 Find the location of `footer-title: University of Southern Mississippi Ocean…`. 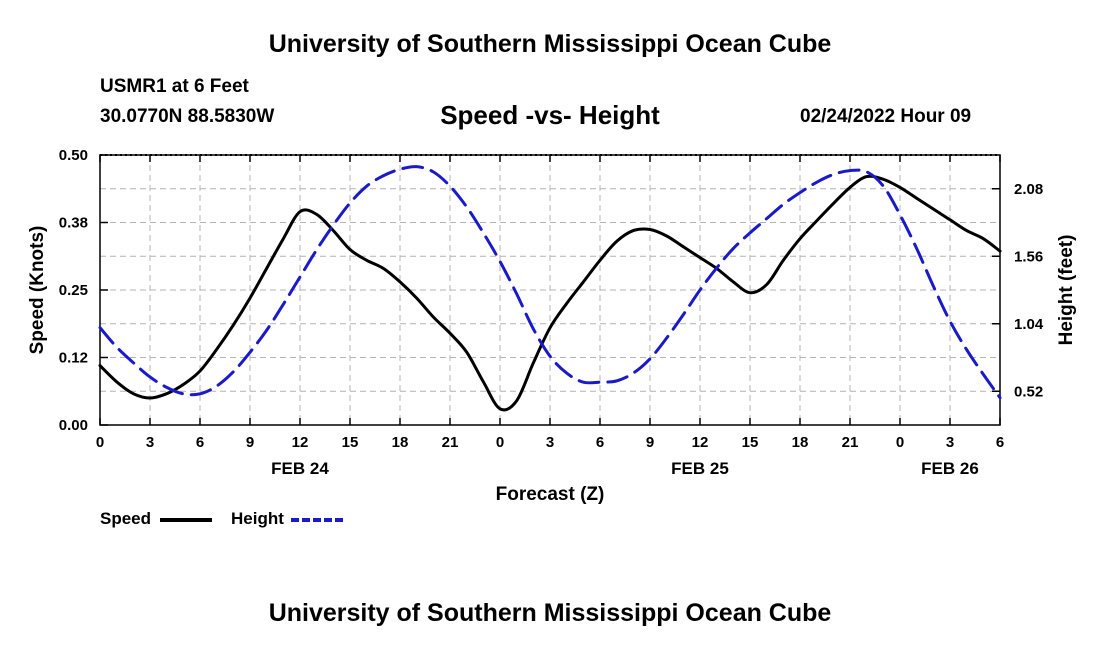

footer-title: University of Southern Mississippi Ocean… is located at coordinates (550, 613).